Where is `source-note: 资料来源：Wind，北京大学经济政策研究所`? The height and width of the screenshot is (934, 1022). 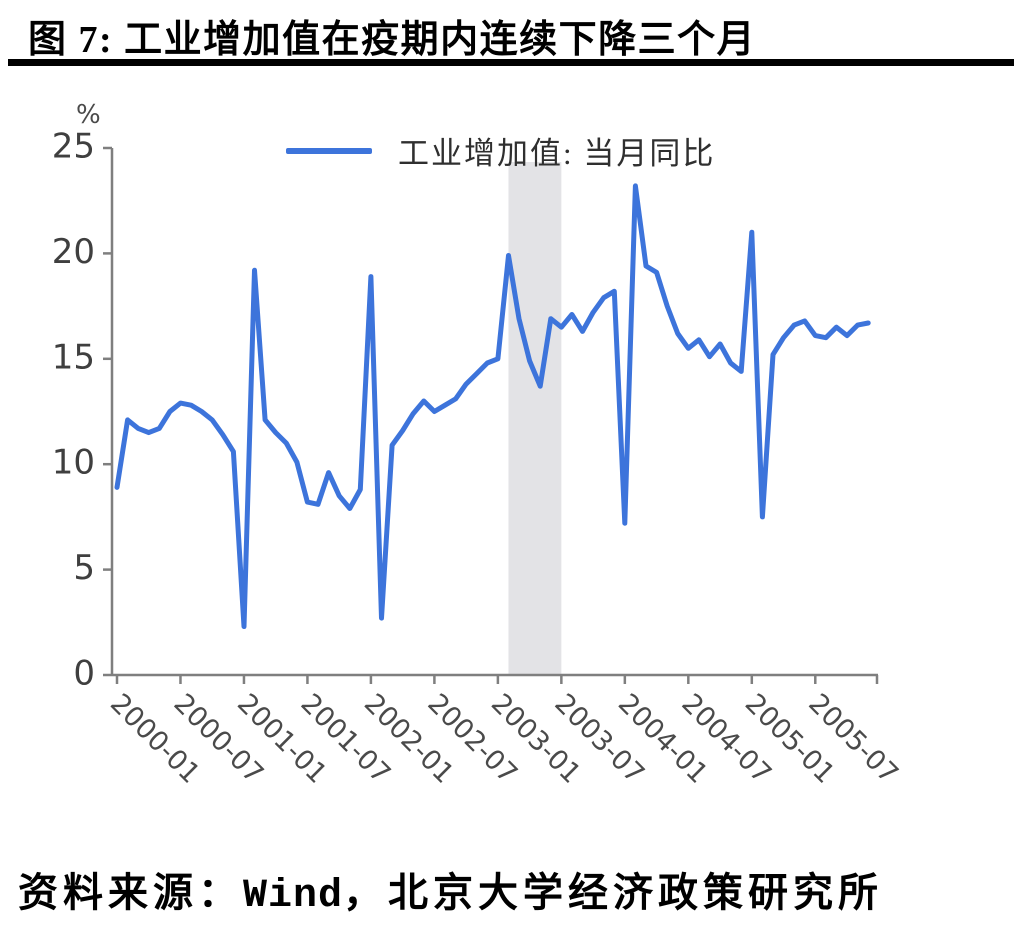
source-note: 资料来源：Wind，北京大学经济政策研究所 is located at coordinates (518, 889).